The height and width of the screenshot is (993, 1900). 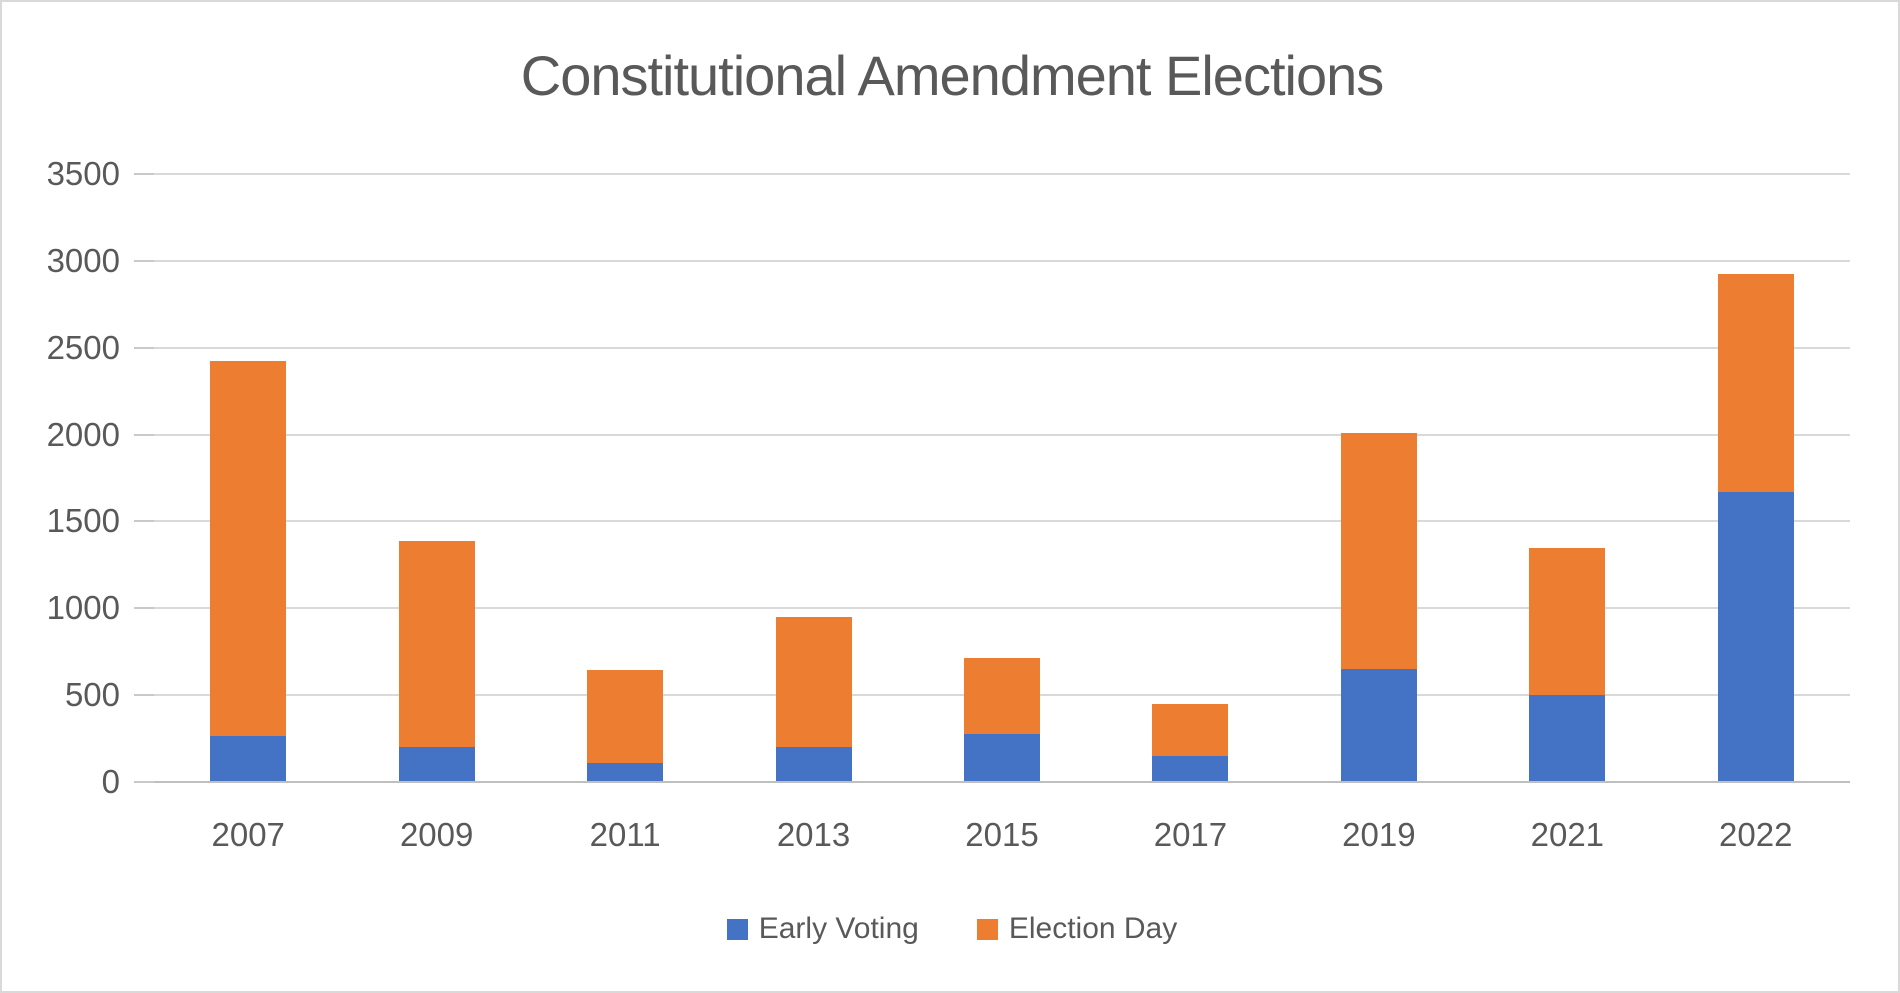 I want to click on bar-segment-early-voting-2007, so click(x=248, y=758).